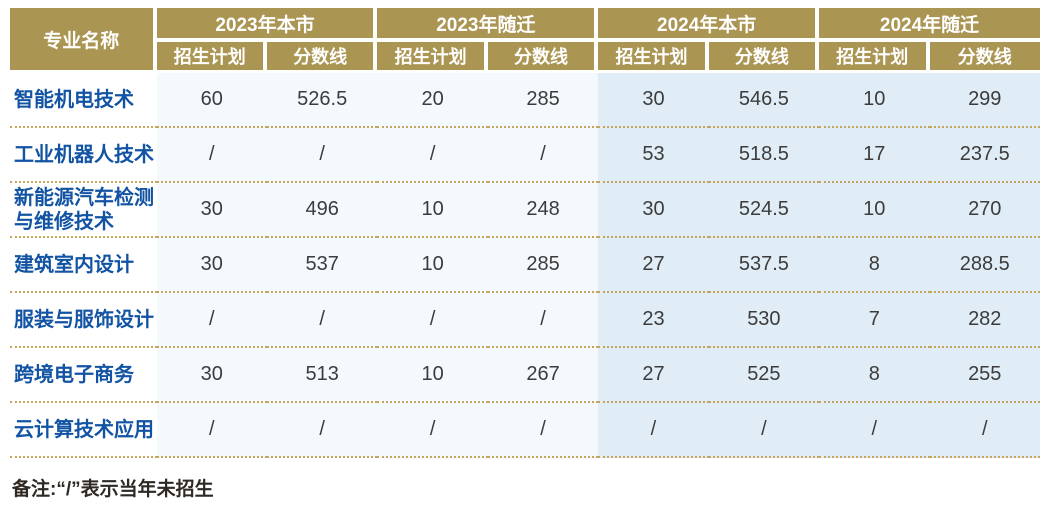  I want to click on value-cell: 496, so click(322, 210).